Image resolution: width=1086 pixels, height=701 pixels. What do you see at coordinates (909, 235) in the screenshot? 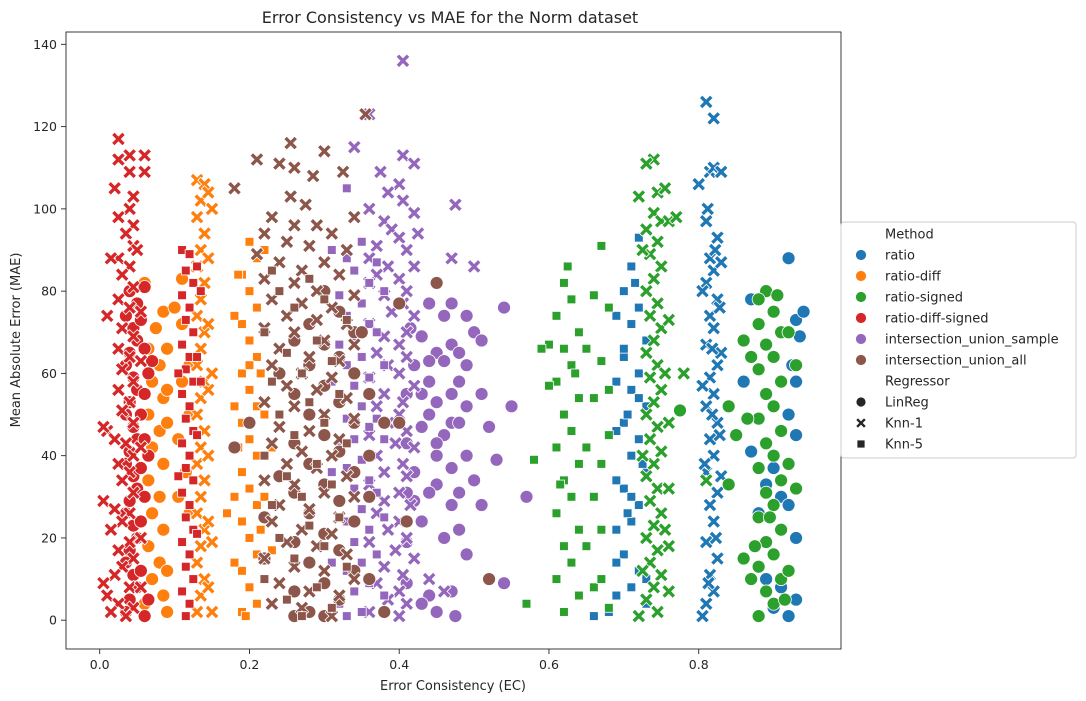
I see `legend-title-method: Method` at bounding box center [909, 235].